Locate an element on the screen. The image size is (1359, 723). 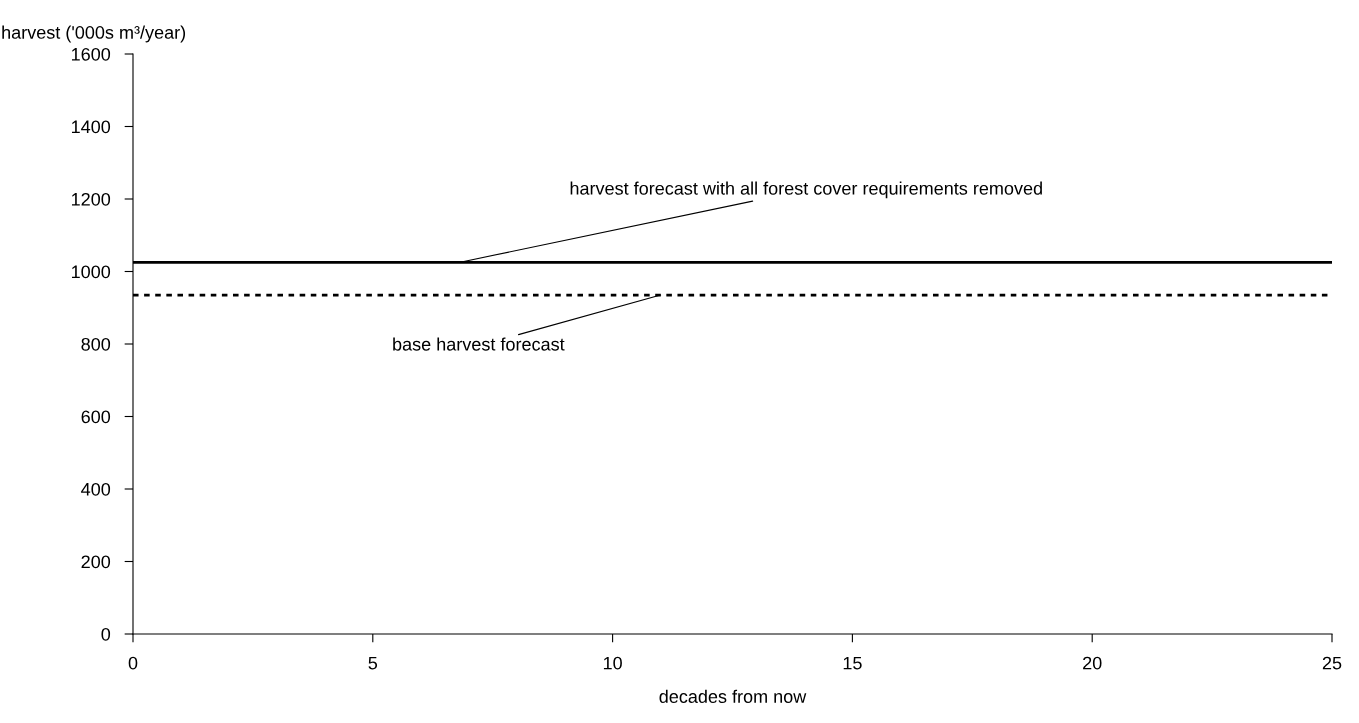
x-tick-label: 20 is located at coordinates (1092, 663).